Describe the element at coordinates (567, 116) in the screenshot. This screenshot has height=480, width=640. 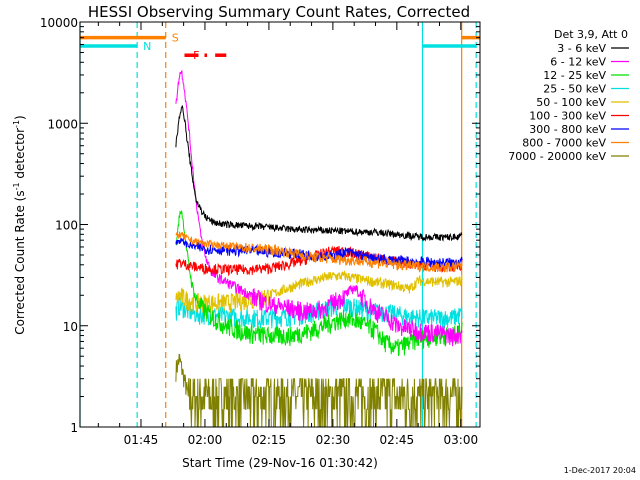
I see `legend-label-5: 100 - 300 keV` at that location.